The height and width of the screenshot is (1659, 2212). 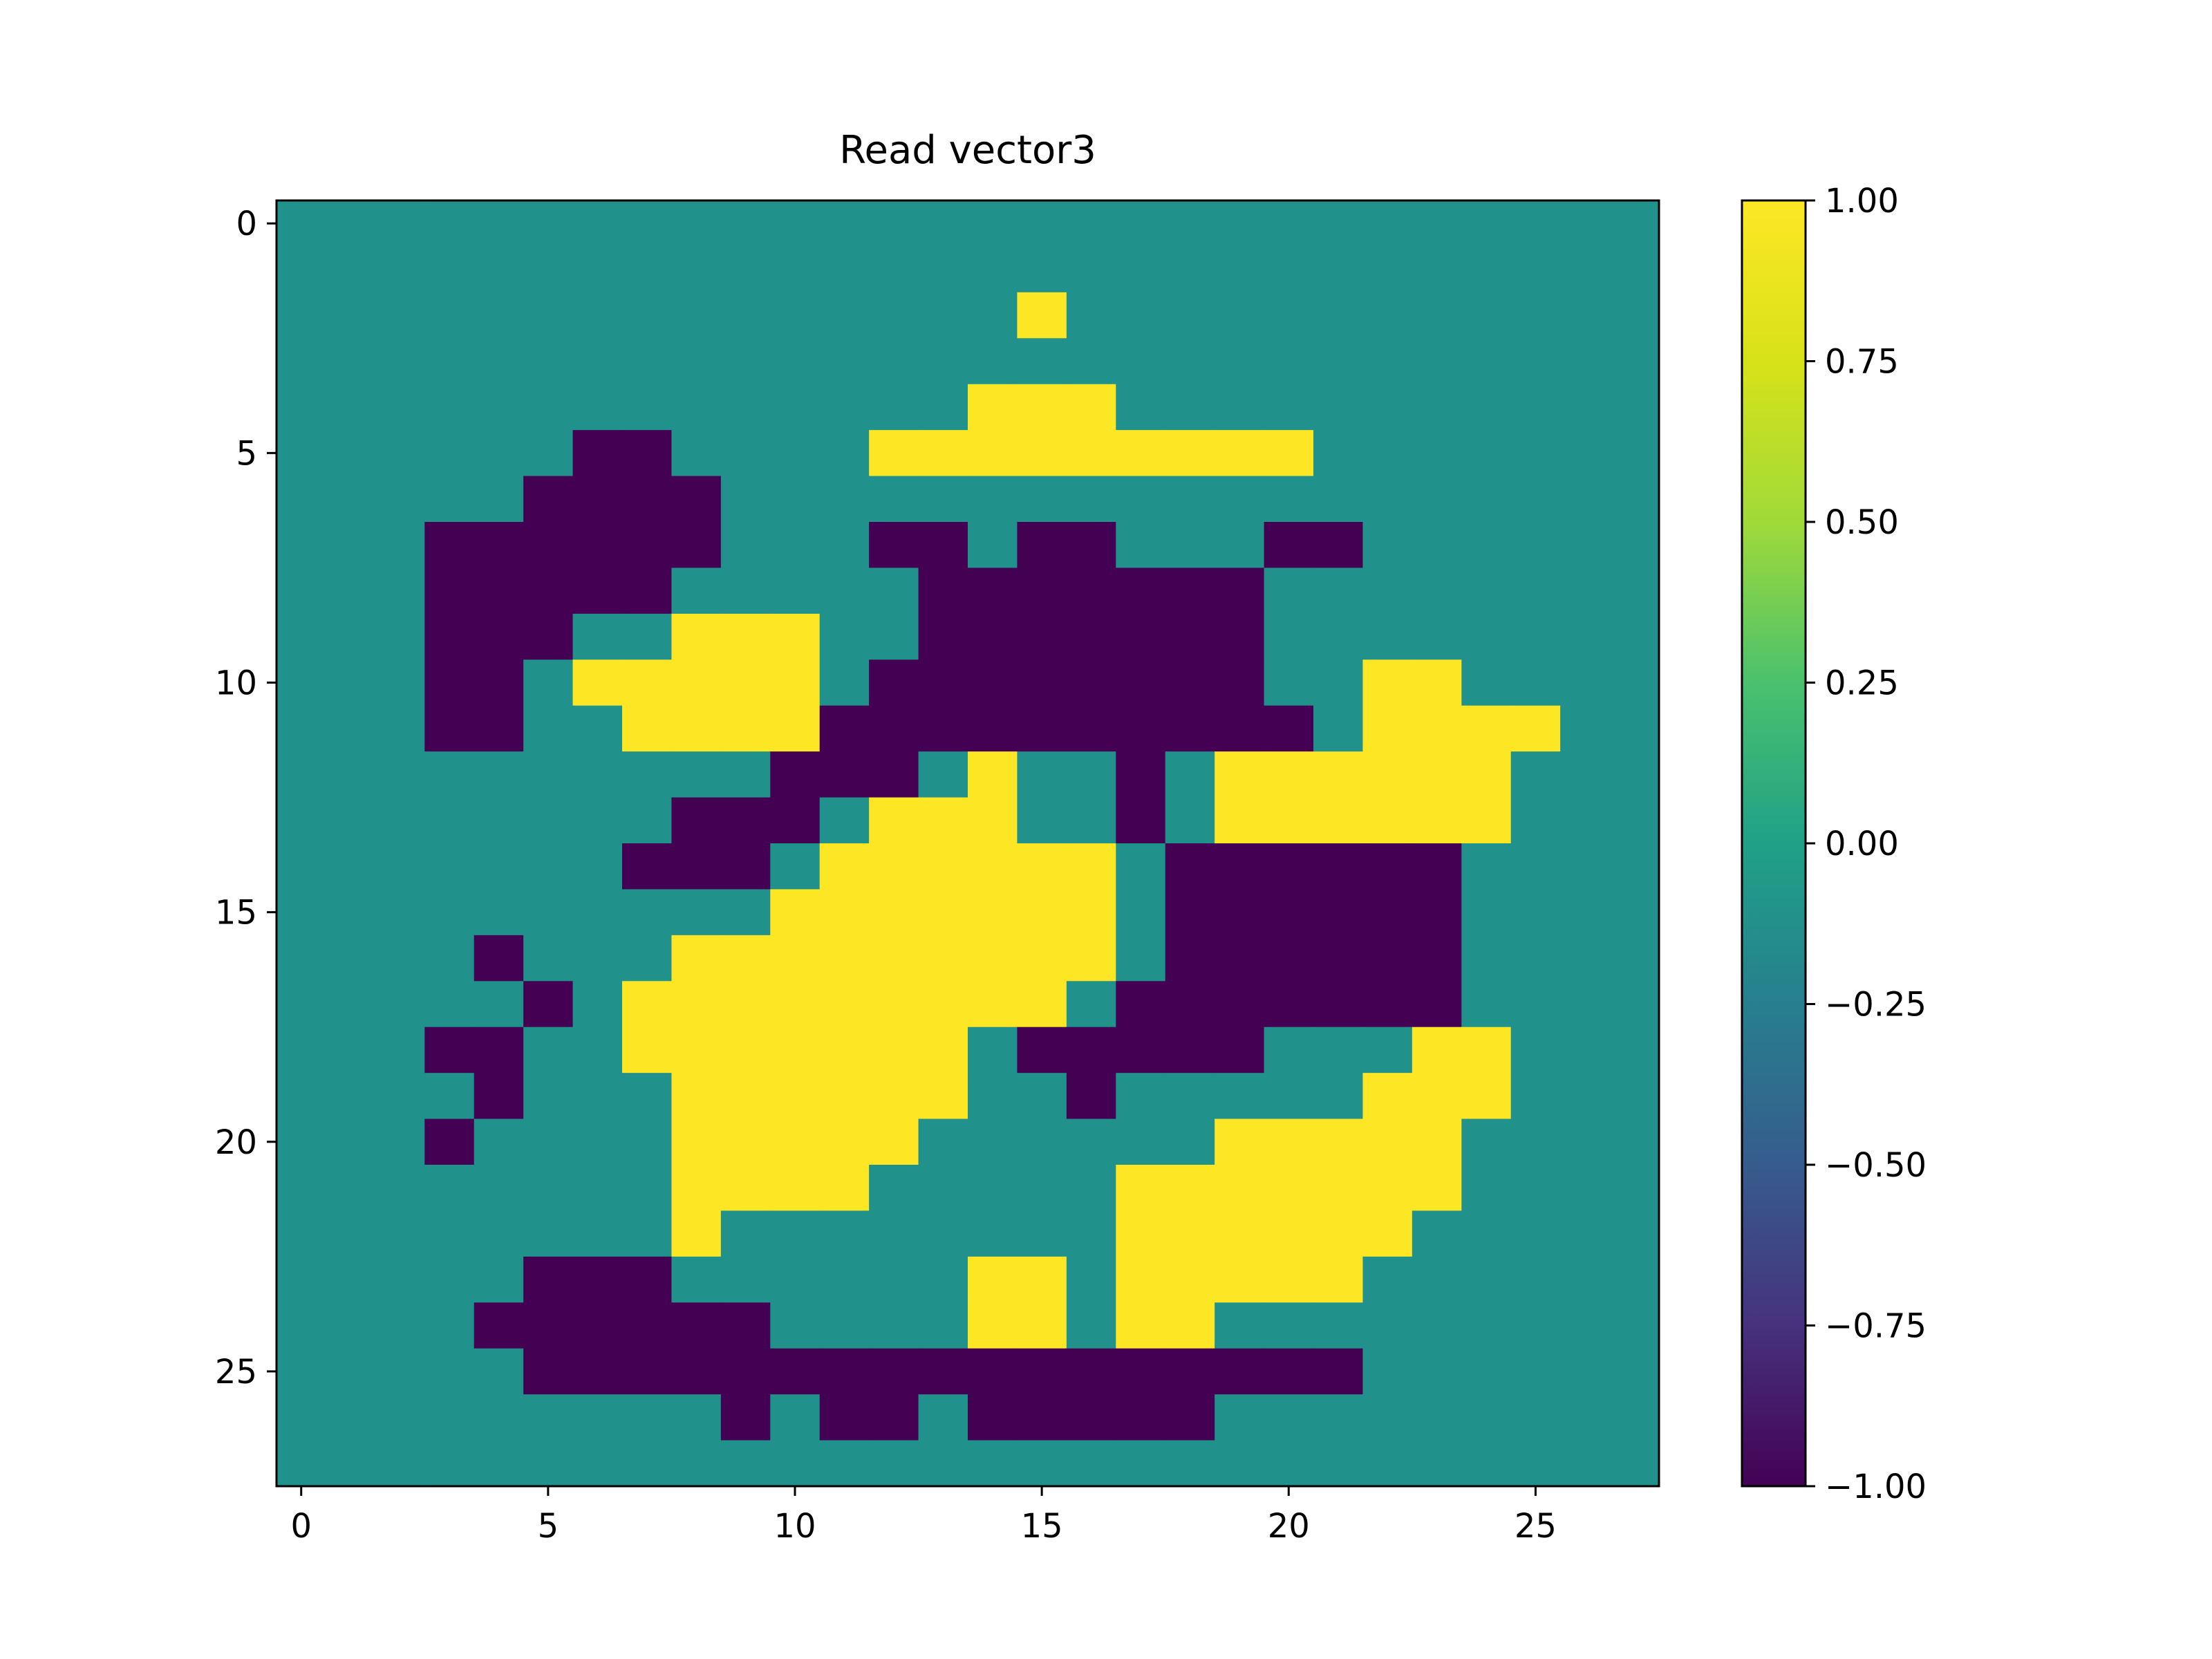 What do you see at coordinates (246, 453) in the screenshot?
I see `y-tick-label: 5` at bounding box center [246, 453].